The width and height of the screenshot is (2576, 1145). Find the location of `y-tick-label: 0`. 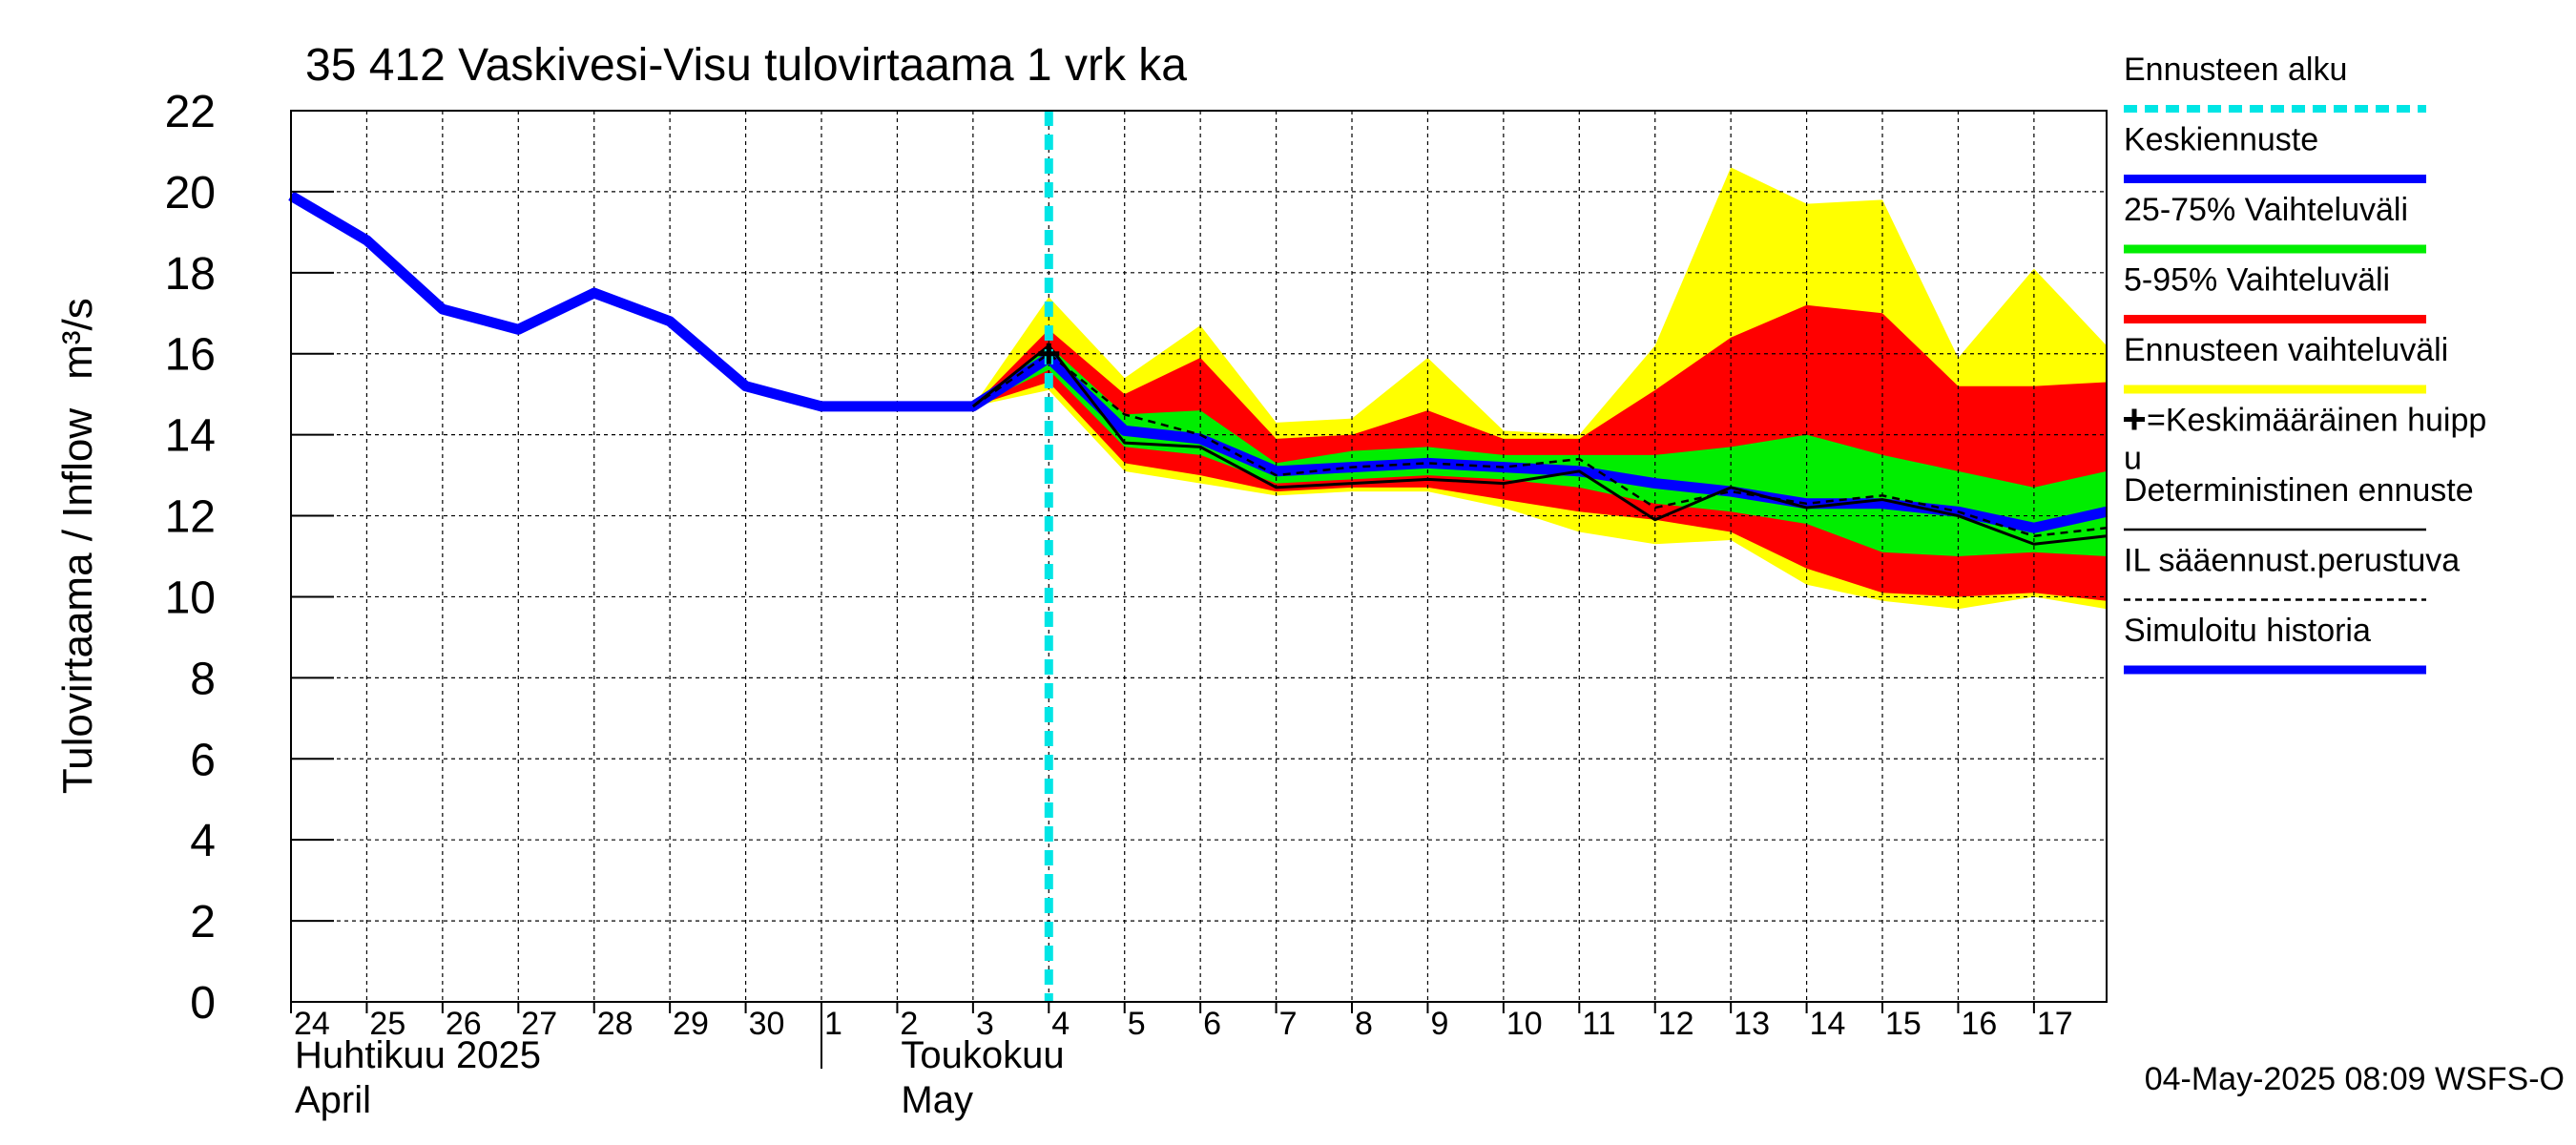

y-tick-label: 0 is located at coordinates (203, 1004).